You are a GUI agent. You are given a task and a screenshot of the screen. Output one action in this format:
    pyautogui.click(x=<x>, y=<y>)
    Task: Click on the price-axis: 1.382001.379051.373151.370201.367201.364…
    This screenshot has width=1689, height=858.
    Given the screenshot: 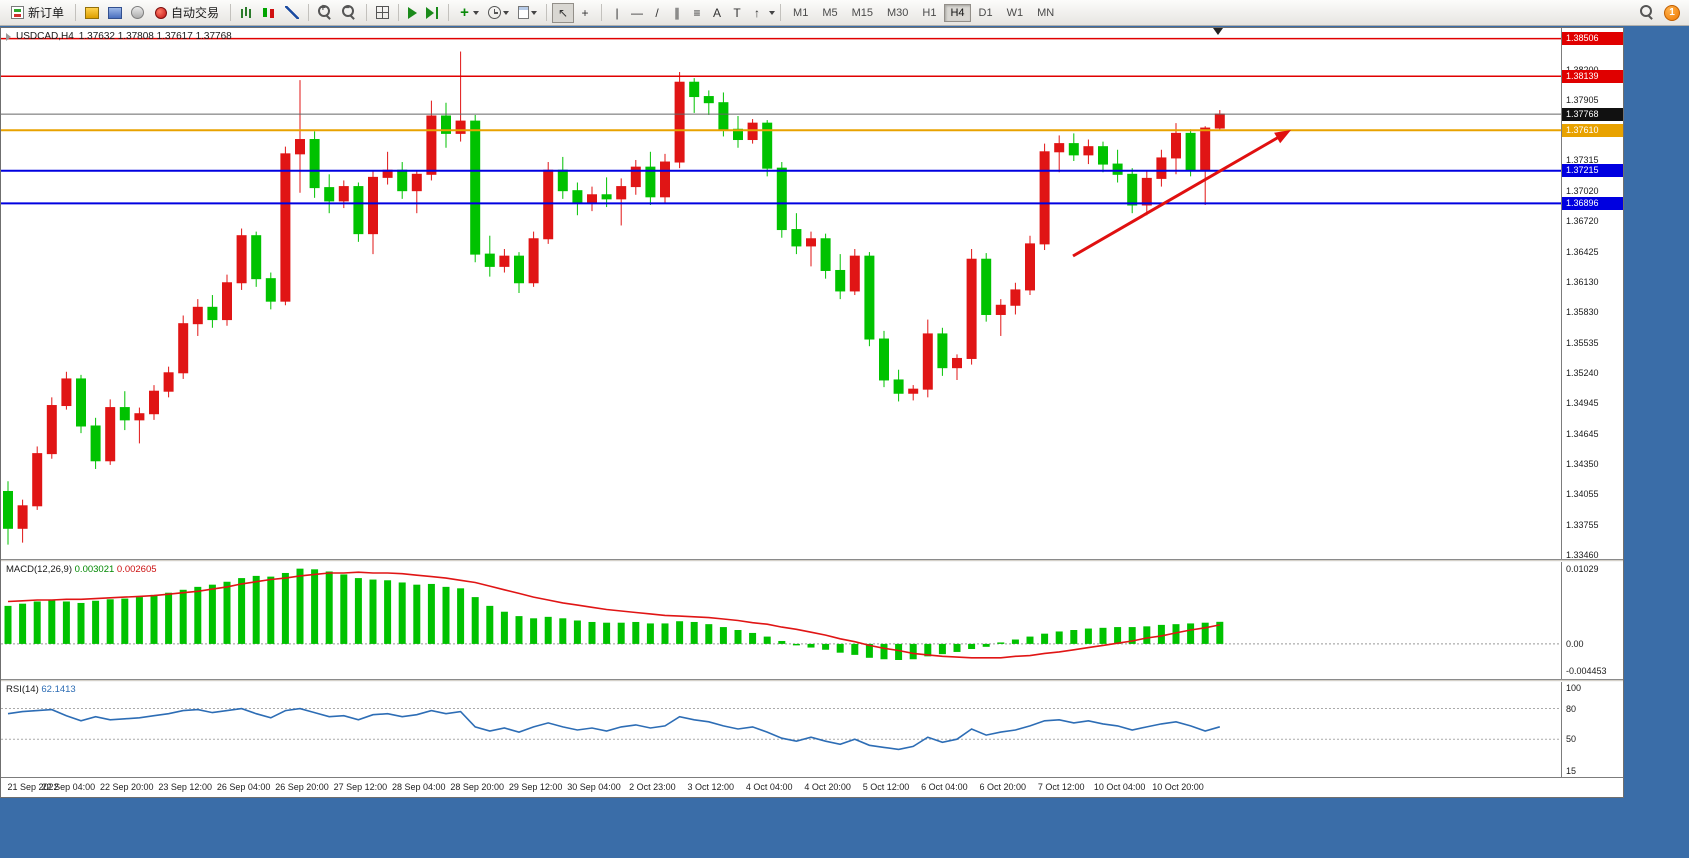 What is the action you would take?
    pyautogui.click(x=1592, y=293)
    